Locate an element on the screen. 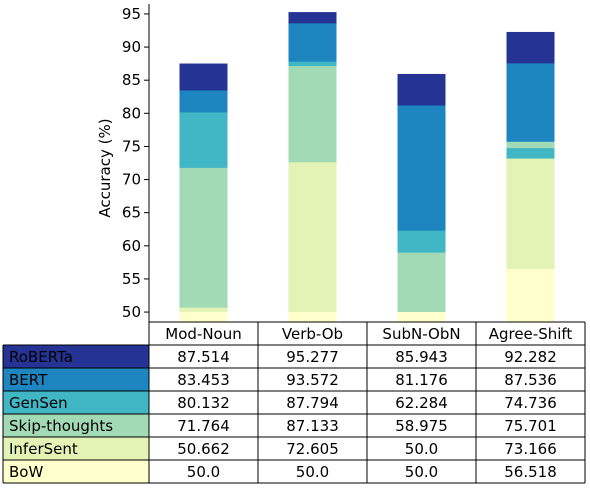 This screenshot has width=590, height=493. table-value-cell: 72.605 is located at coordinates (312, 449).